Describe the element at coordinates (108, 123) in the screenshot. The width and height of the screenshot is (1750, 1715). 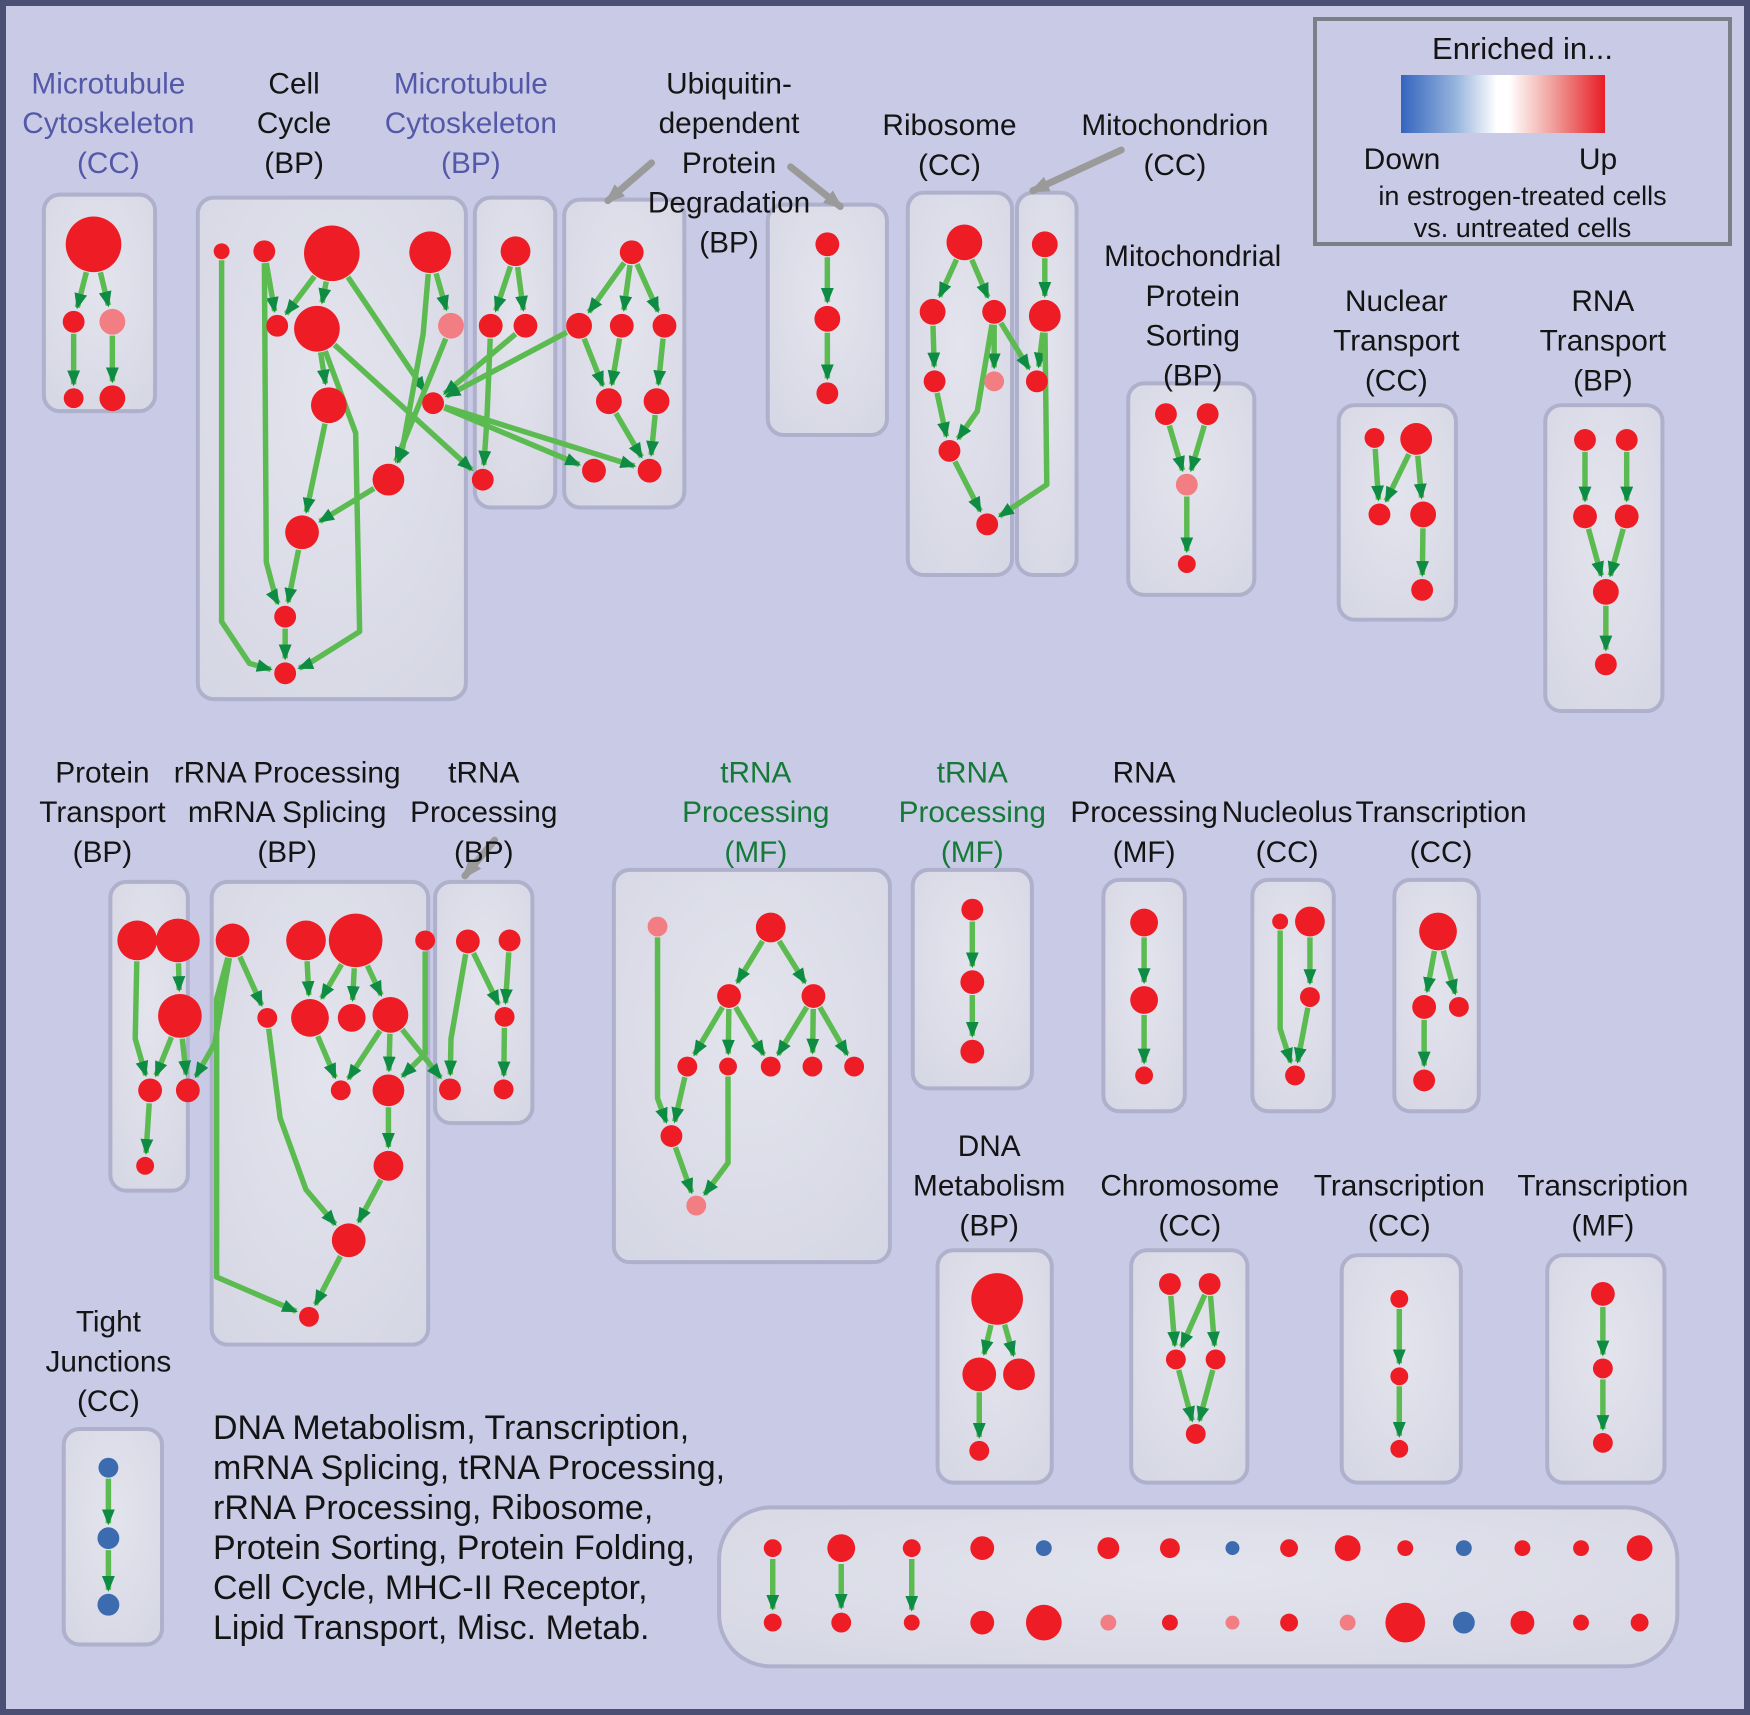
I see `mt_cytoskeleton_cc-label: Microtubule Cytoskeleton (CC)` at that location.